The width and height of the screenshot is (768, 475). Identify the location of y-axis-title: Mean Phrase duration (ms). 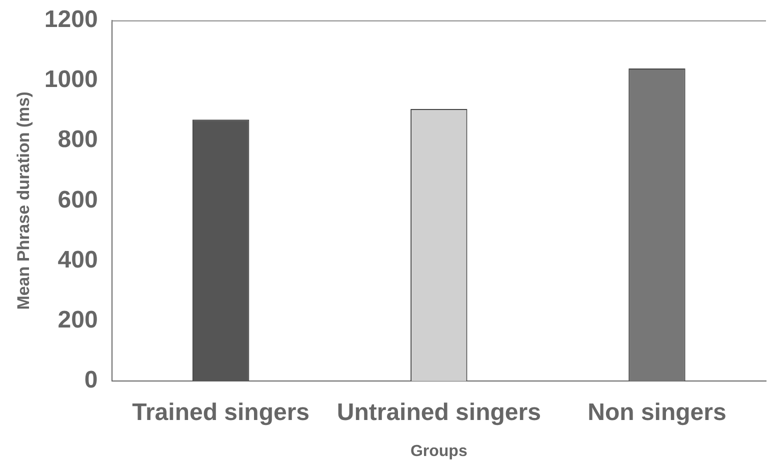
(23, 201).